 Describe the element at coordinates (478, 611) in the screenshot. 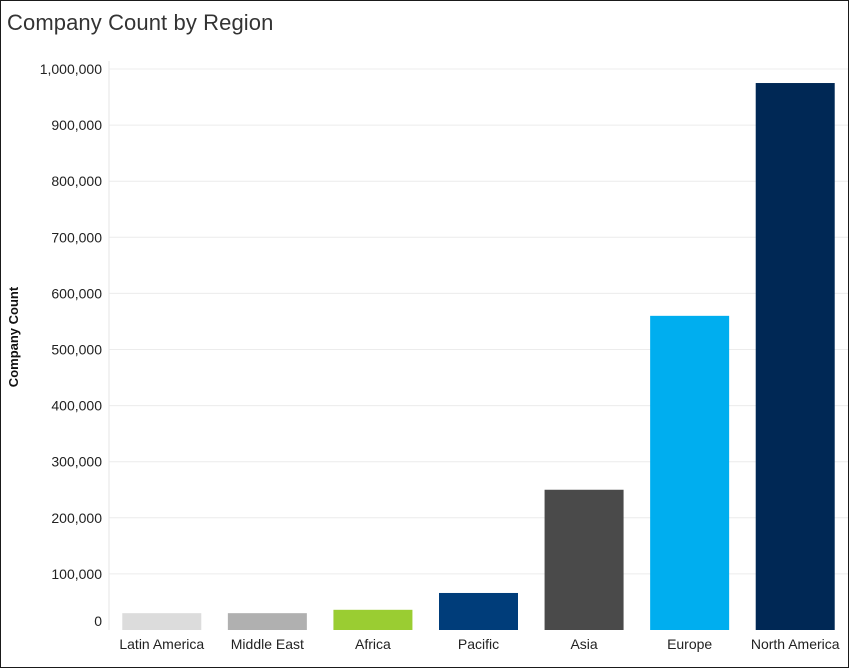

I see `bar-pacific` at that location.